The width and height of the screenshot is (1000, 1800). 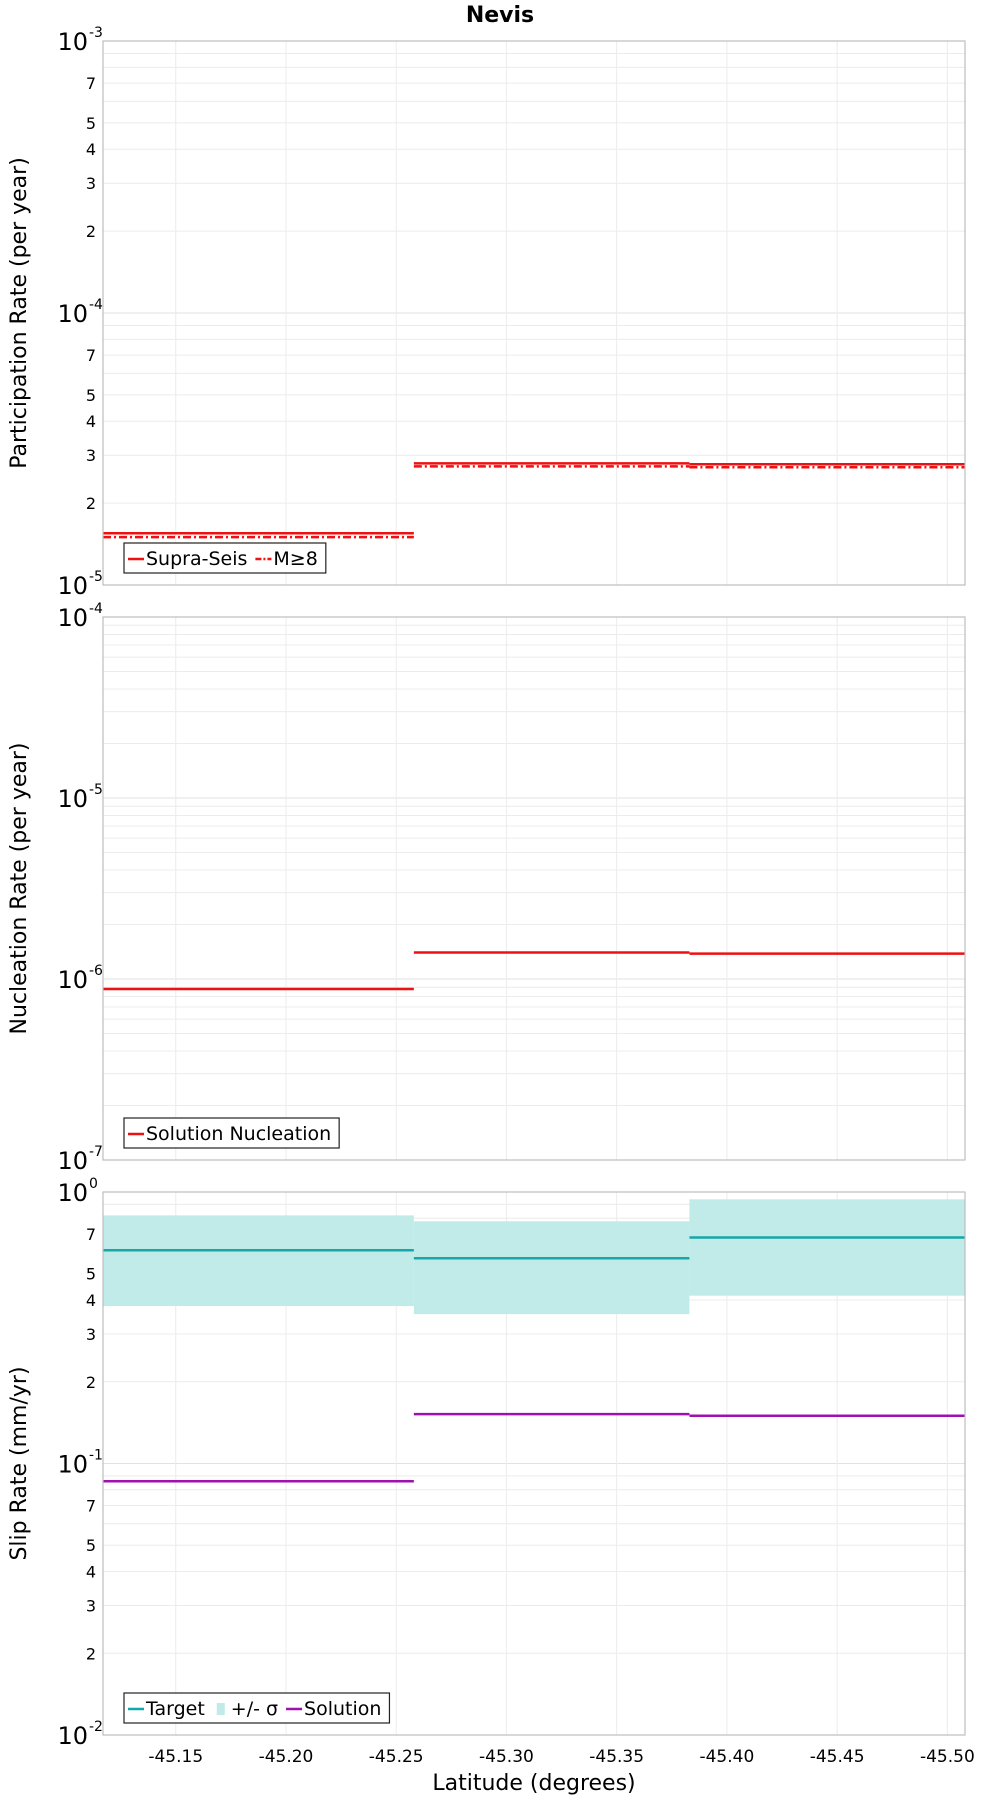 I want to click on legend-entry-label: Solution Nucleation, so click(x=238, y=1134).